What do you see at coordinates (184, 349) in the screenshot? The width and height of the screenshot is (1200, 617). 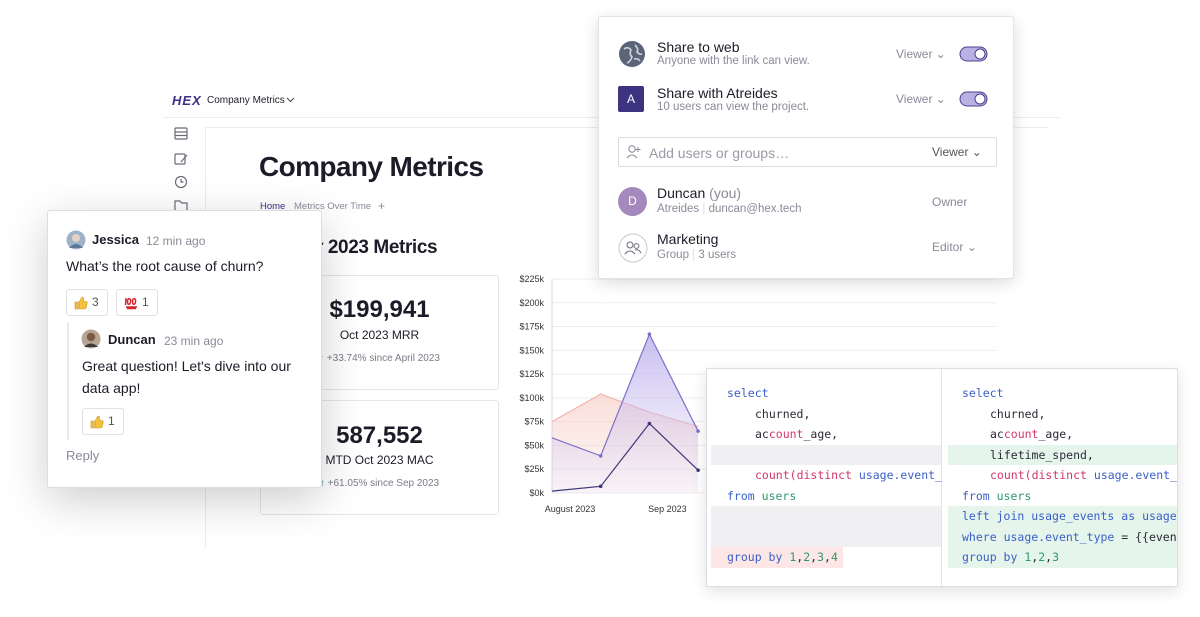 I see `comment-card` at bounding box center [184, 349].